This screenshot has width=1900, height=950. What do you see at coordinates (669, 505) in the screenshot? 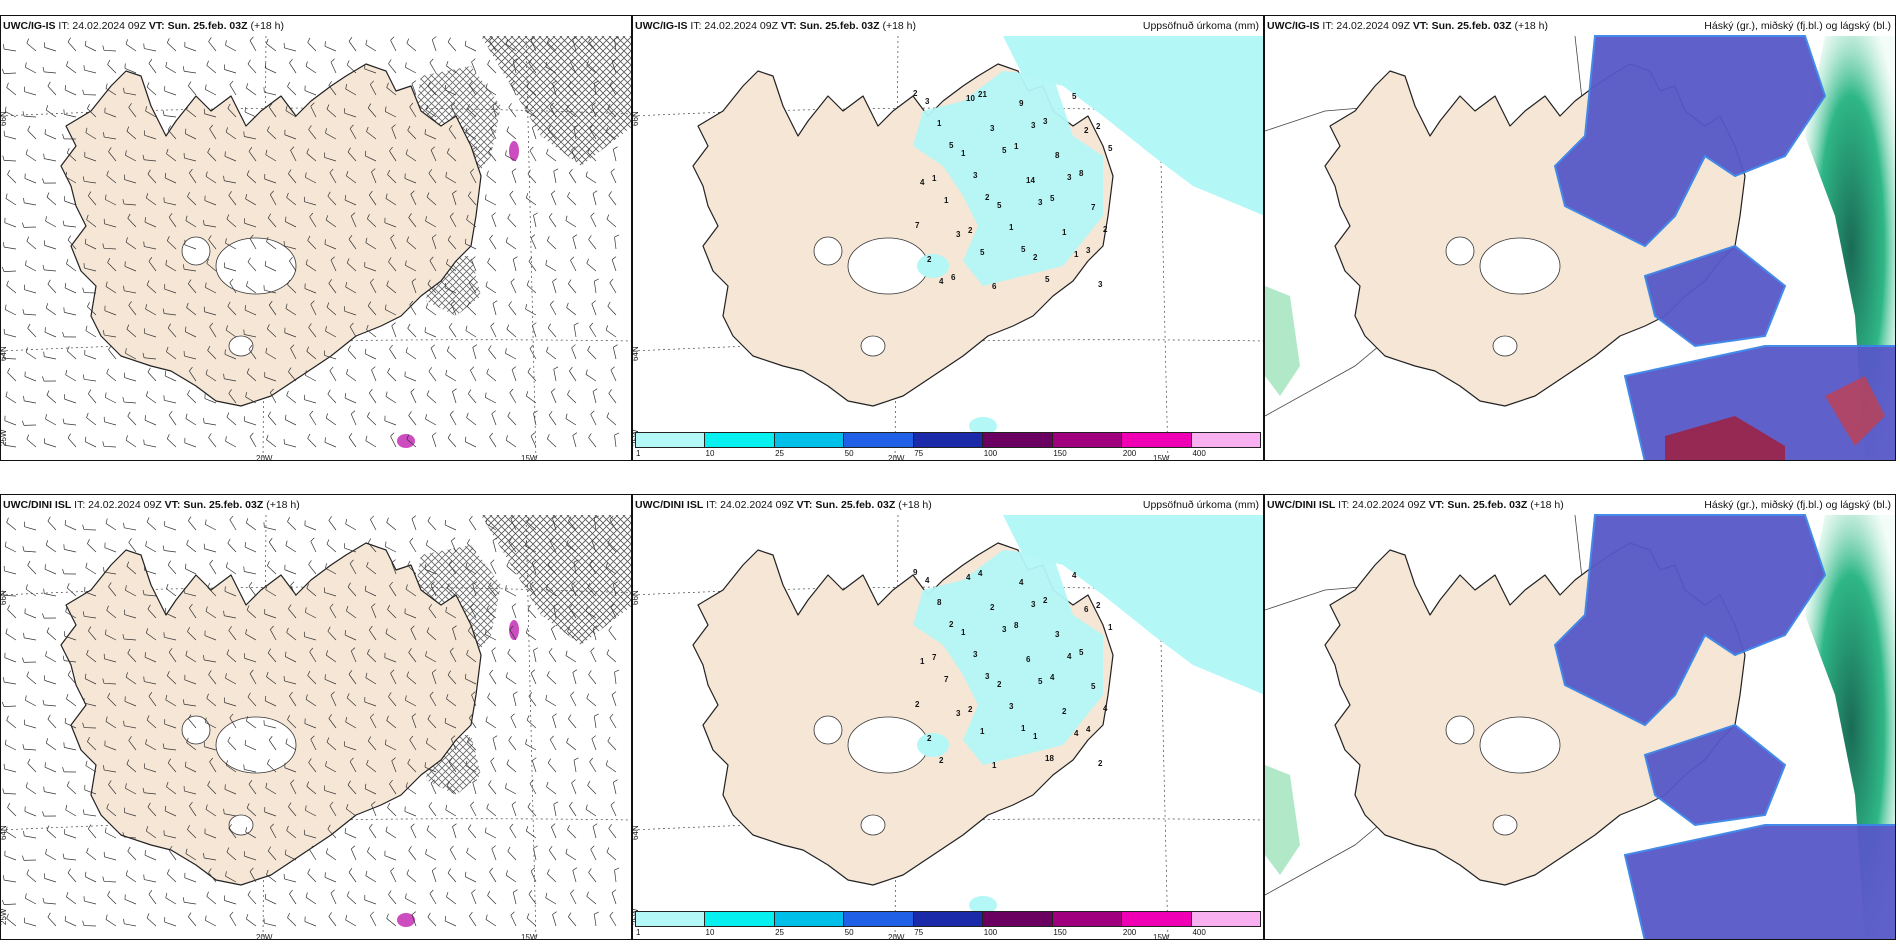
I see `model-name: UWC/DINI ISL` at bounding box center [669, 505].